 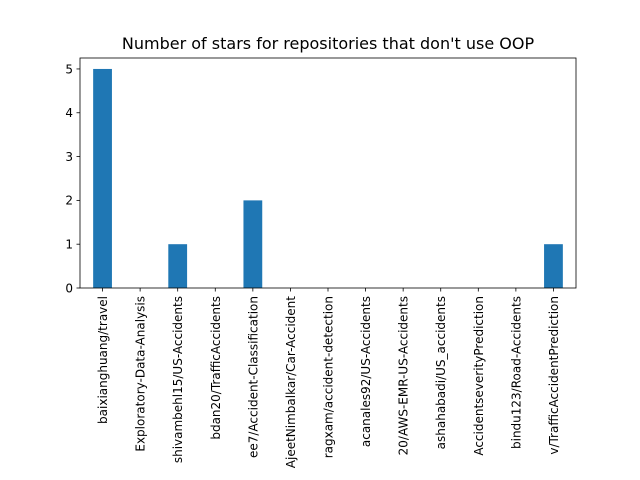 I want to click on x-tick-label: AccidentseverityPrediction, so click(x=479, y=376).